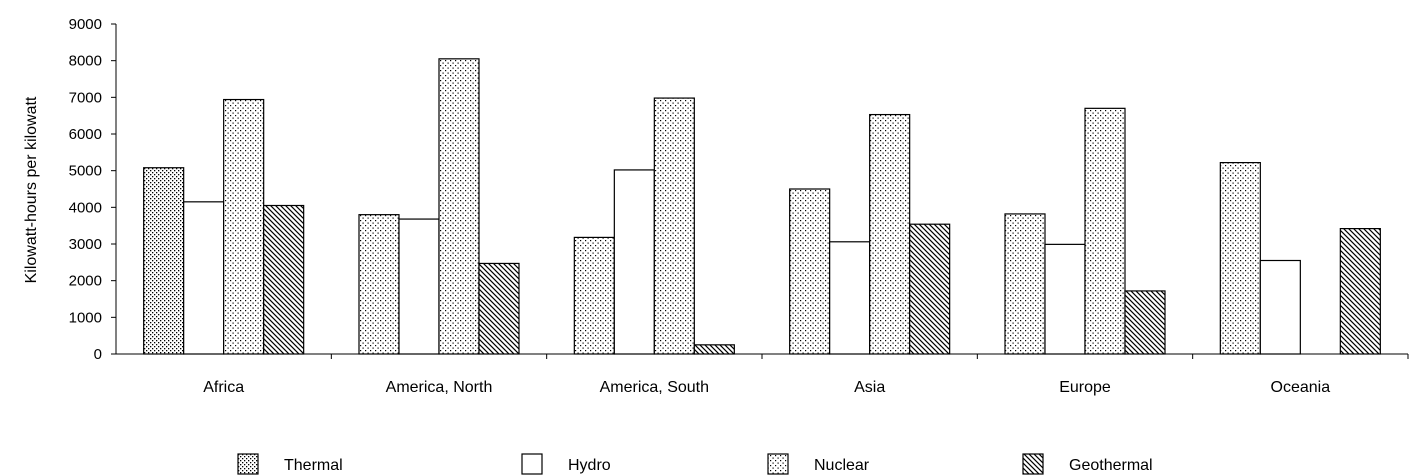 The image size is (1427, 476). What do you see at coordinates (778, 464) in the screenshot?
I see `legend-swatch-nuclear` at bounding box center [778, 464].